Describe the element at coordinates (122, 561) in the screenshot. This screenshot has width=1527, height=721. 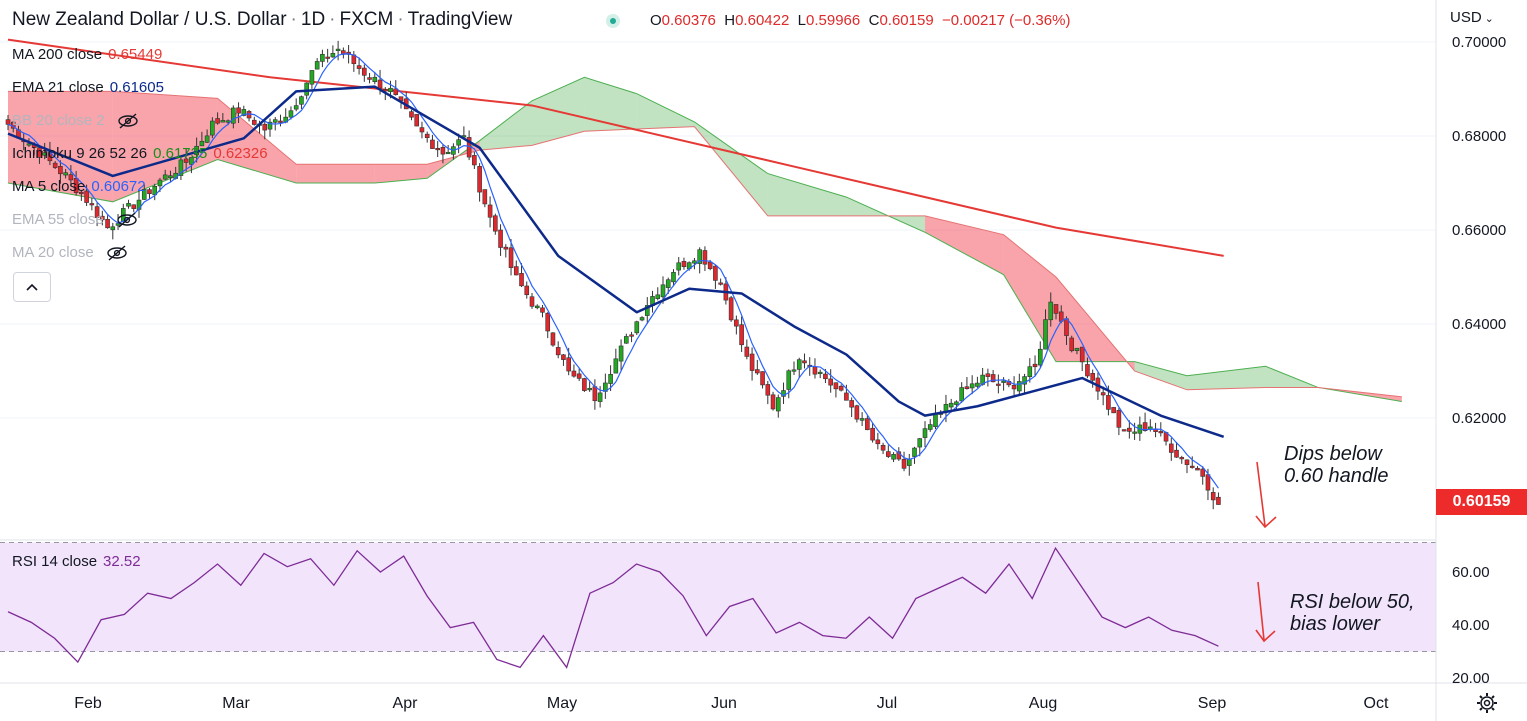
I see `legend-rsi-value: 32.52` at that location.